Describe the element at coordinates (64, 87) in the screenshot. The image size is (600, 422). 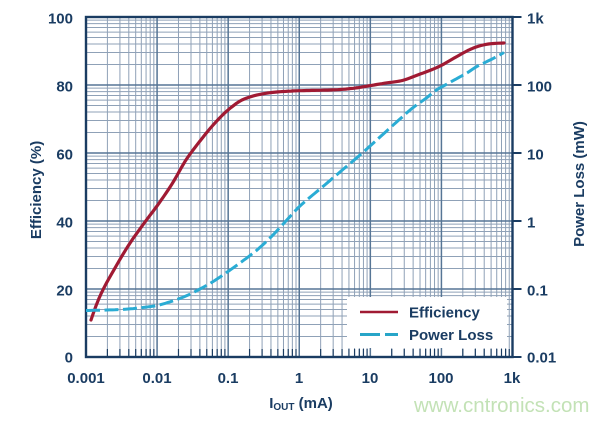
I see `svg-text: 80` at that location.